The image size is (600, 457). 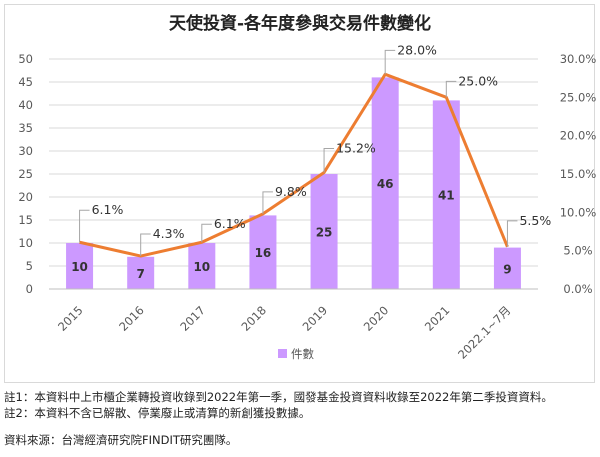 I want to click on legend-label: 件數, so click(x=302, y=354).